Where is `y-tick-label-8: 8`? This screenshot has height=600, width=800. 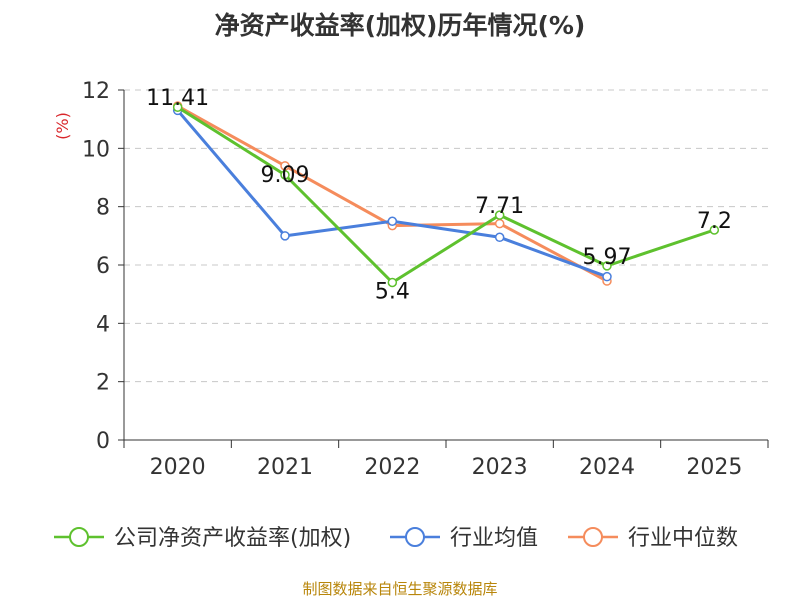
y-tick-label-8: 8 is located at coordinates (103, 208).